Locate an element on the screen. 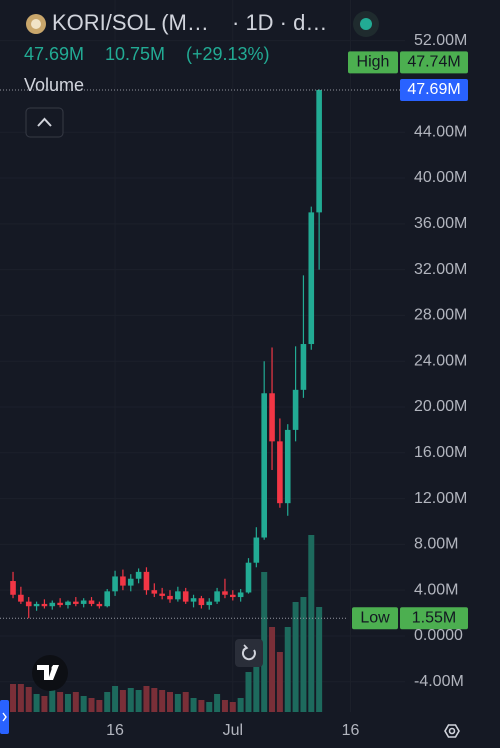 Image resolution: width=500 pixels, height=748 pixels. y-tick-label: 40.00M is located at coordinates (440, 177).